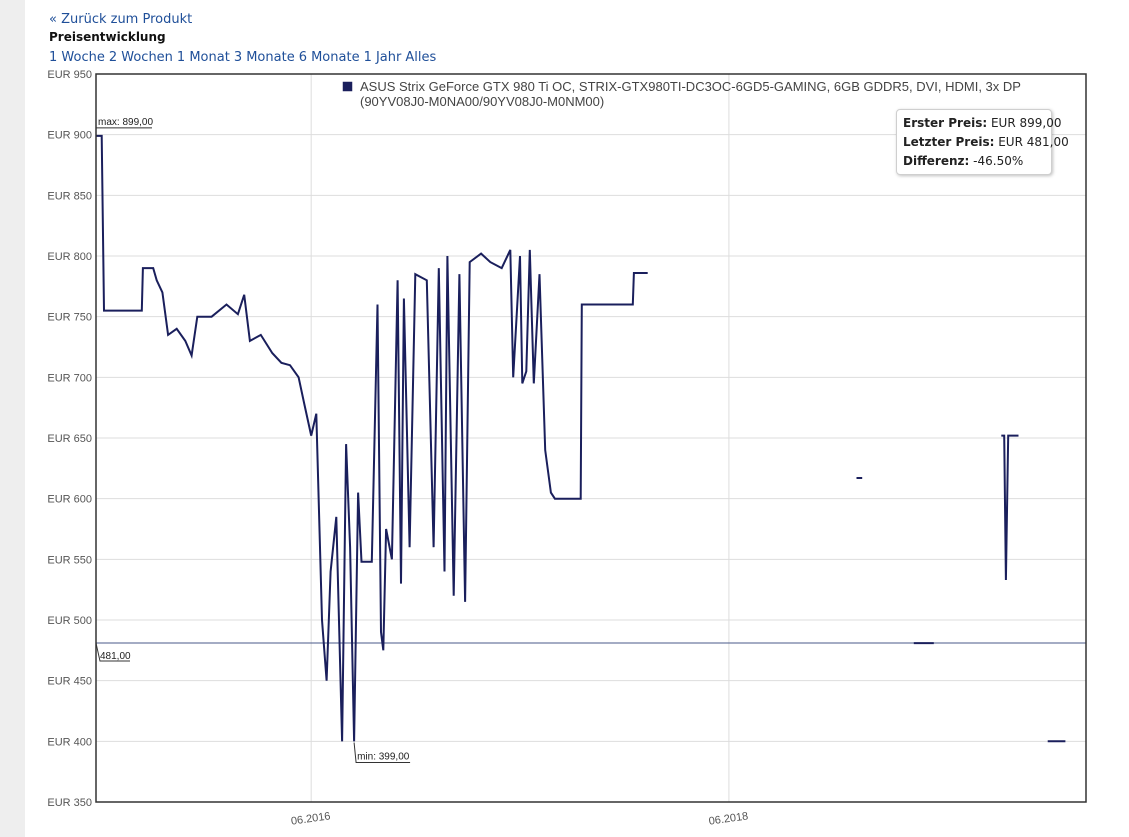  I want to click on range-1-month-link: 1 Monat, so click(203, 57).